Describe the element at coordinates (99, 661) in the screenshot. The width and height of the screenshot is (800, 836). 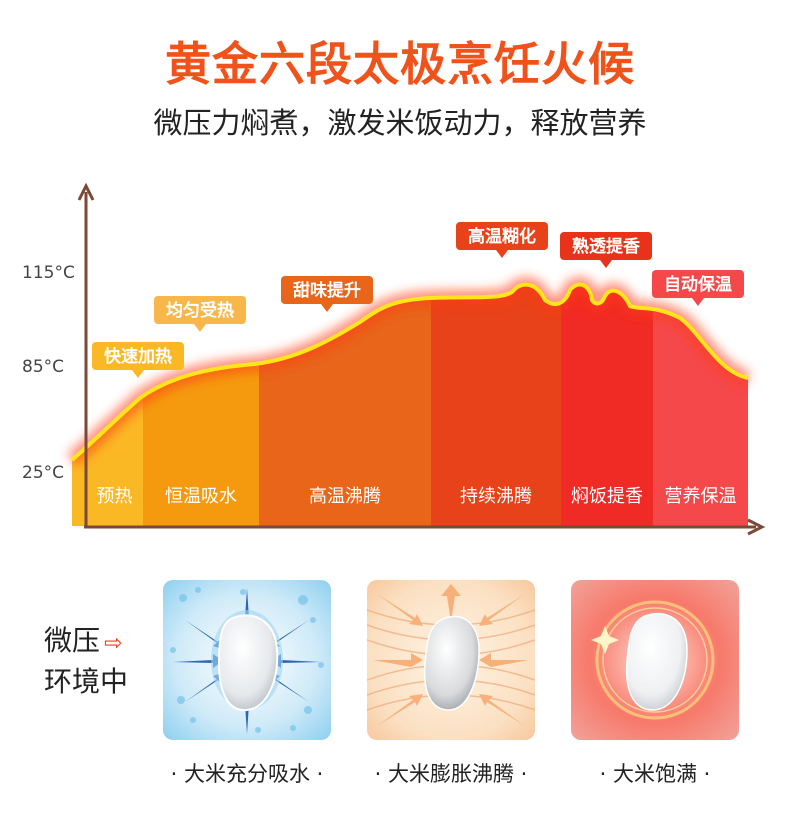
I see `micro-pressure-label: 微压 ⇨ 环境中` at that location.